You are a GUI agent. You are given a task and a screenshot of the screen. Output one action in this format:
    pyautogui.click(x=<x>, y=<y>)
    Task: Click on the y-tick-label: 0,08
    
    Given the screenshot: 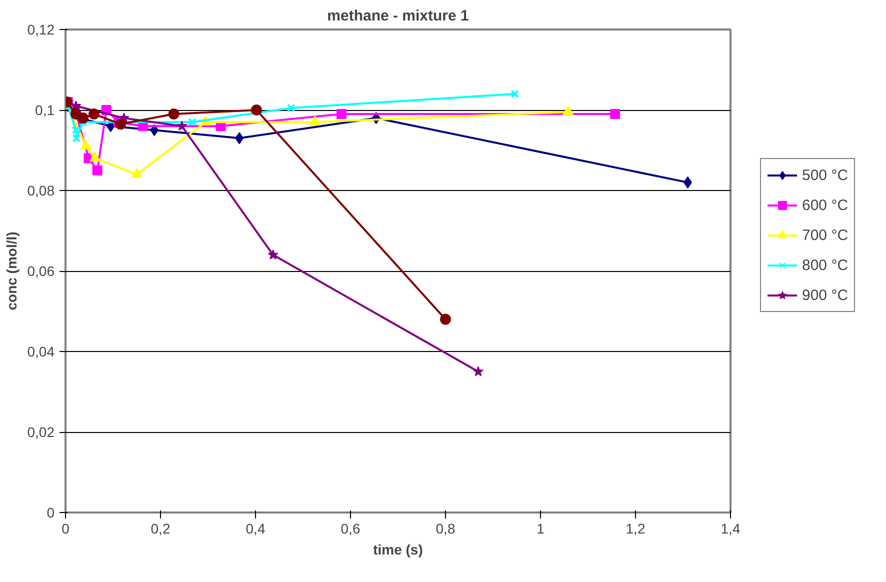 What is the action you would take?
    pyautogui.click(x=41, y=190)
    